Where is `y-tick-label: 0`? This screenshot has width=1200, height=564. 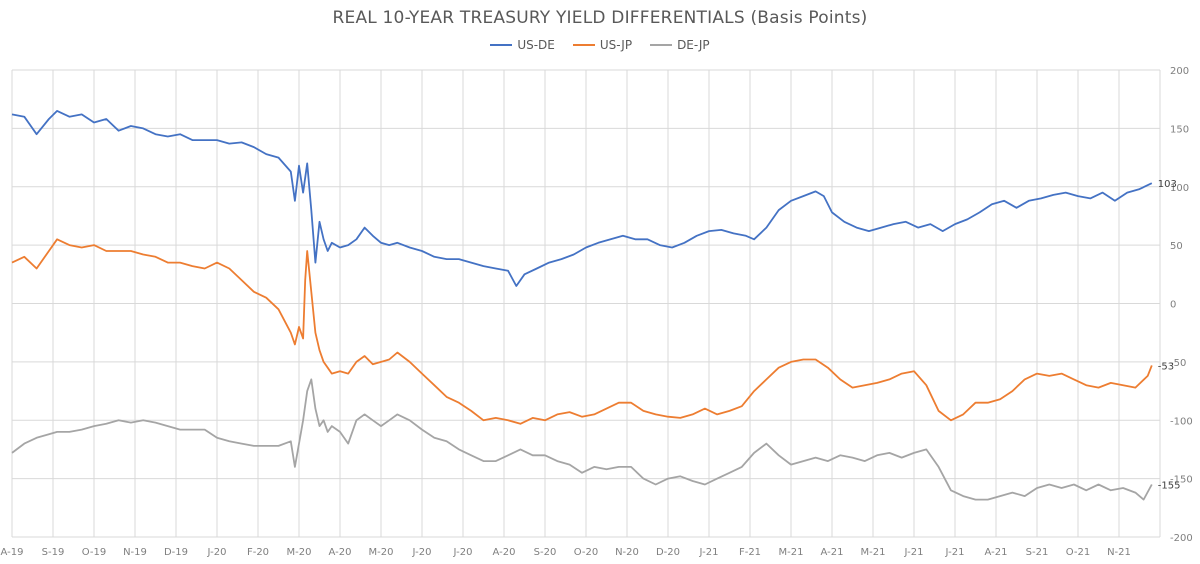
y-tick-label: 0 is located at coordinates (1173, 305).